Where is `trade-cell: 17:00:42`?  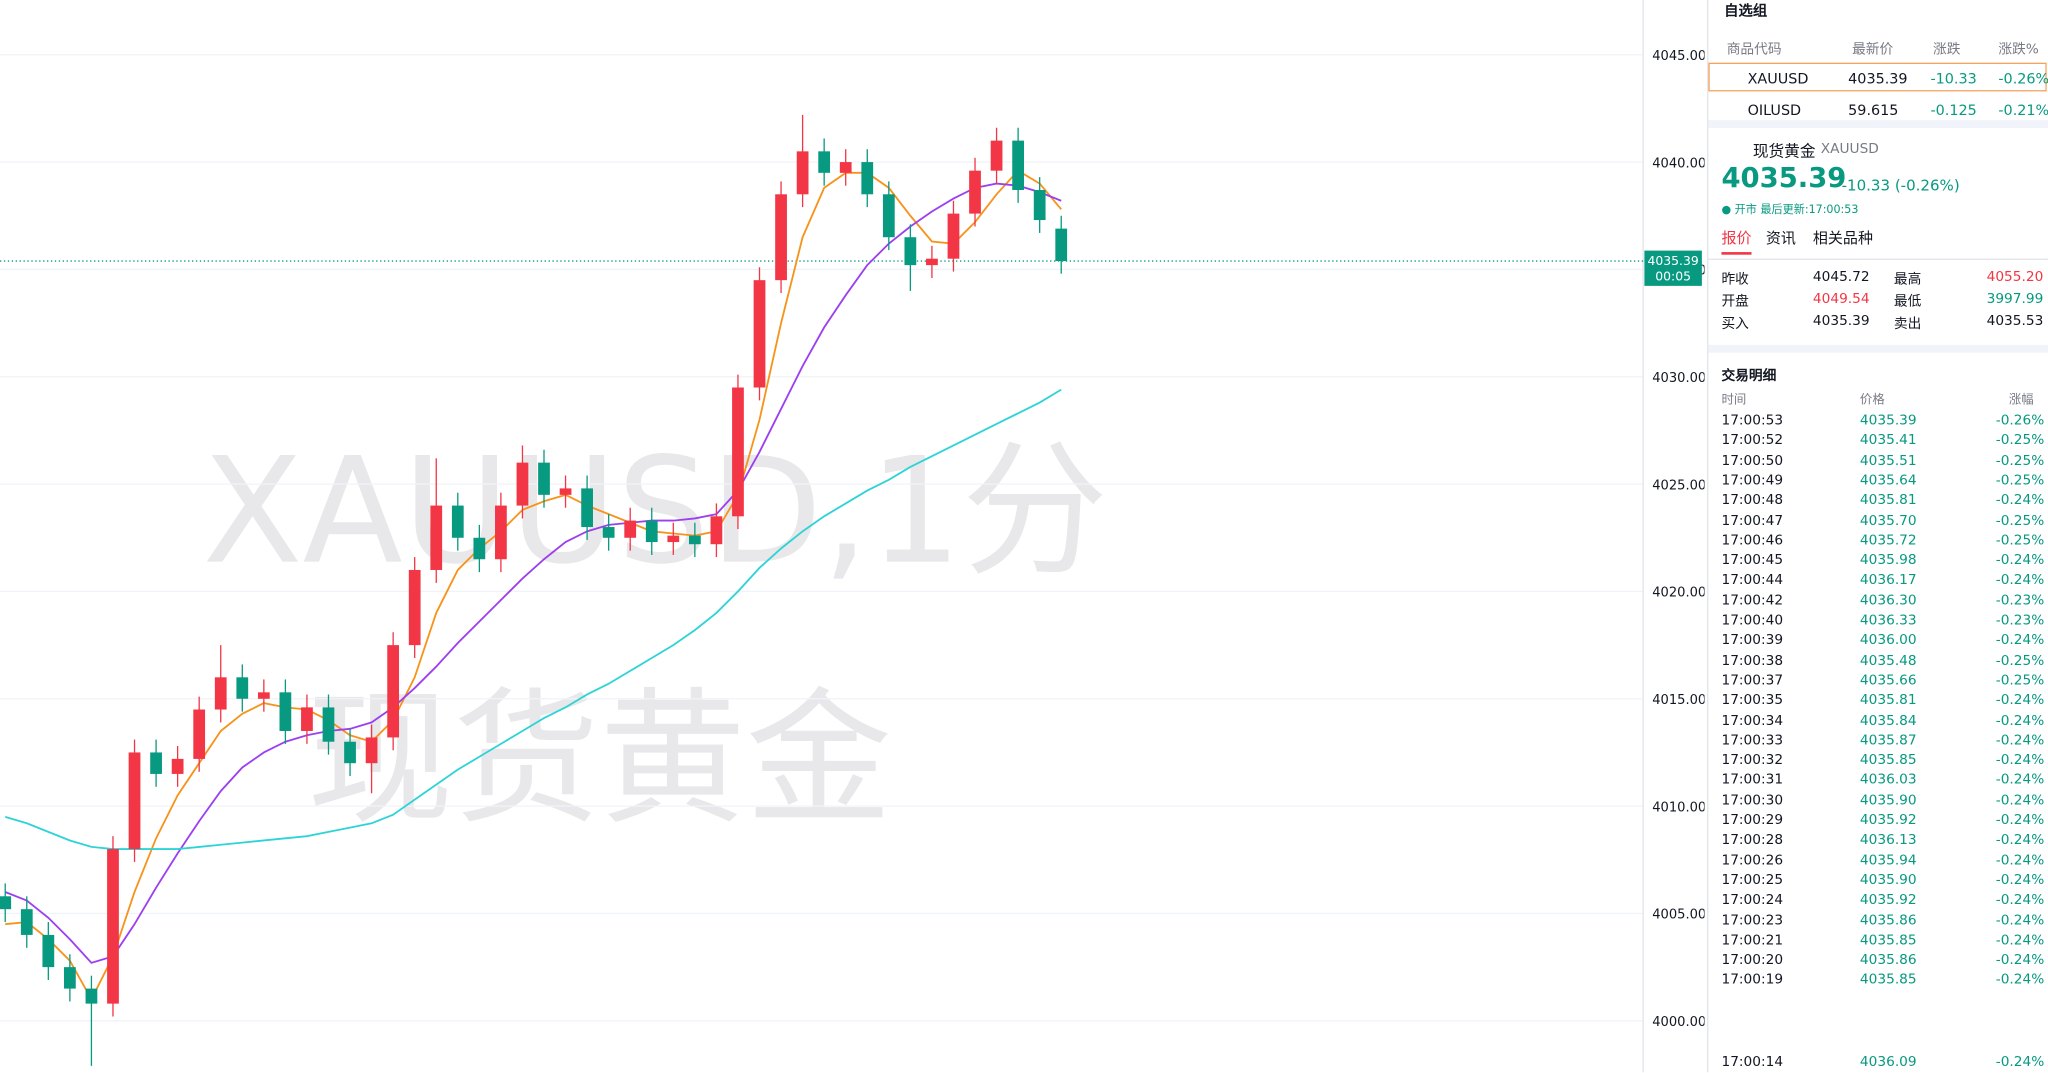
trade-cell: 17:00:42 is located at coordinates (1752, 600).